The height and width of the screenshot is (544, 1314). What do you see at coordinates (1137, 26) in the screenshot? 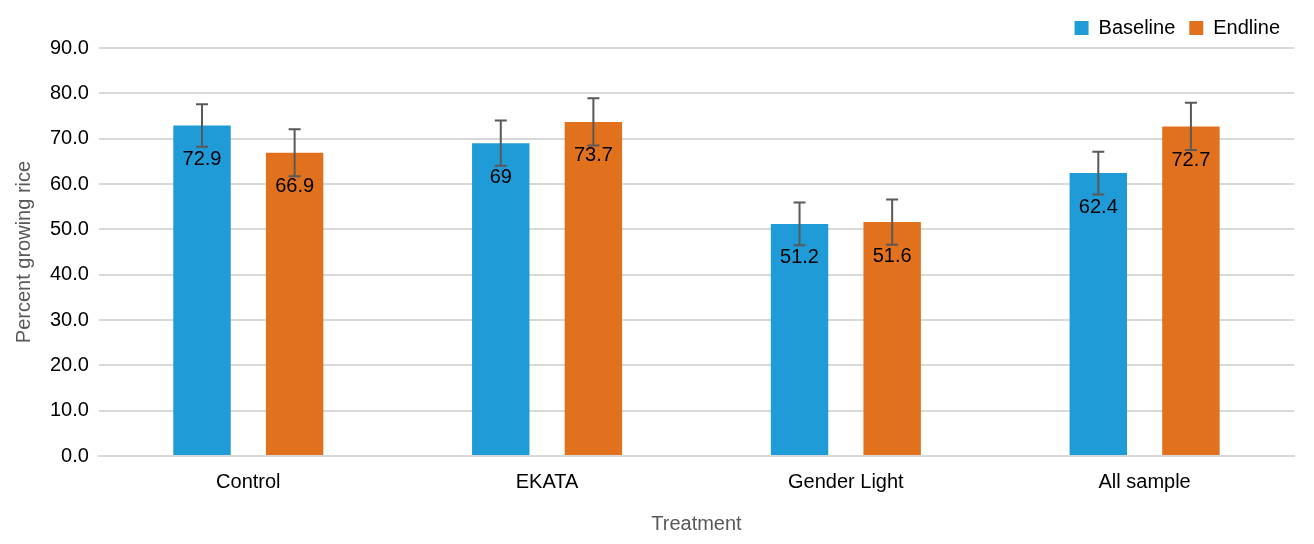
I see `legend-label: Baseline` at bounding box center [1137, 26].